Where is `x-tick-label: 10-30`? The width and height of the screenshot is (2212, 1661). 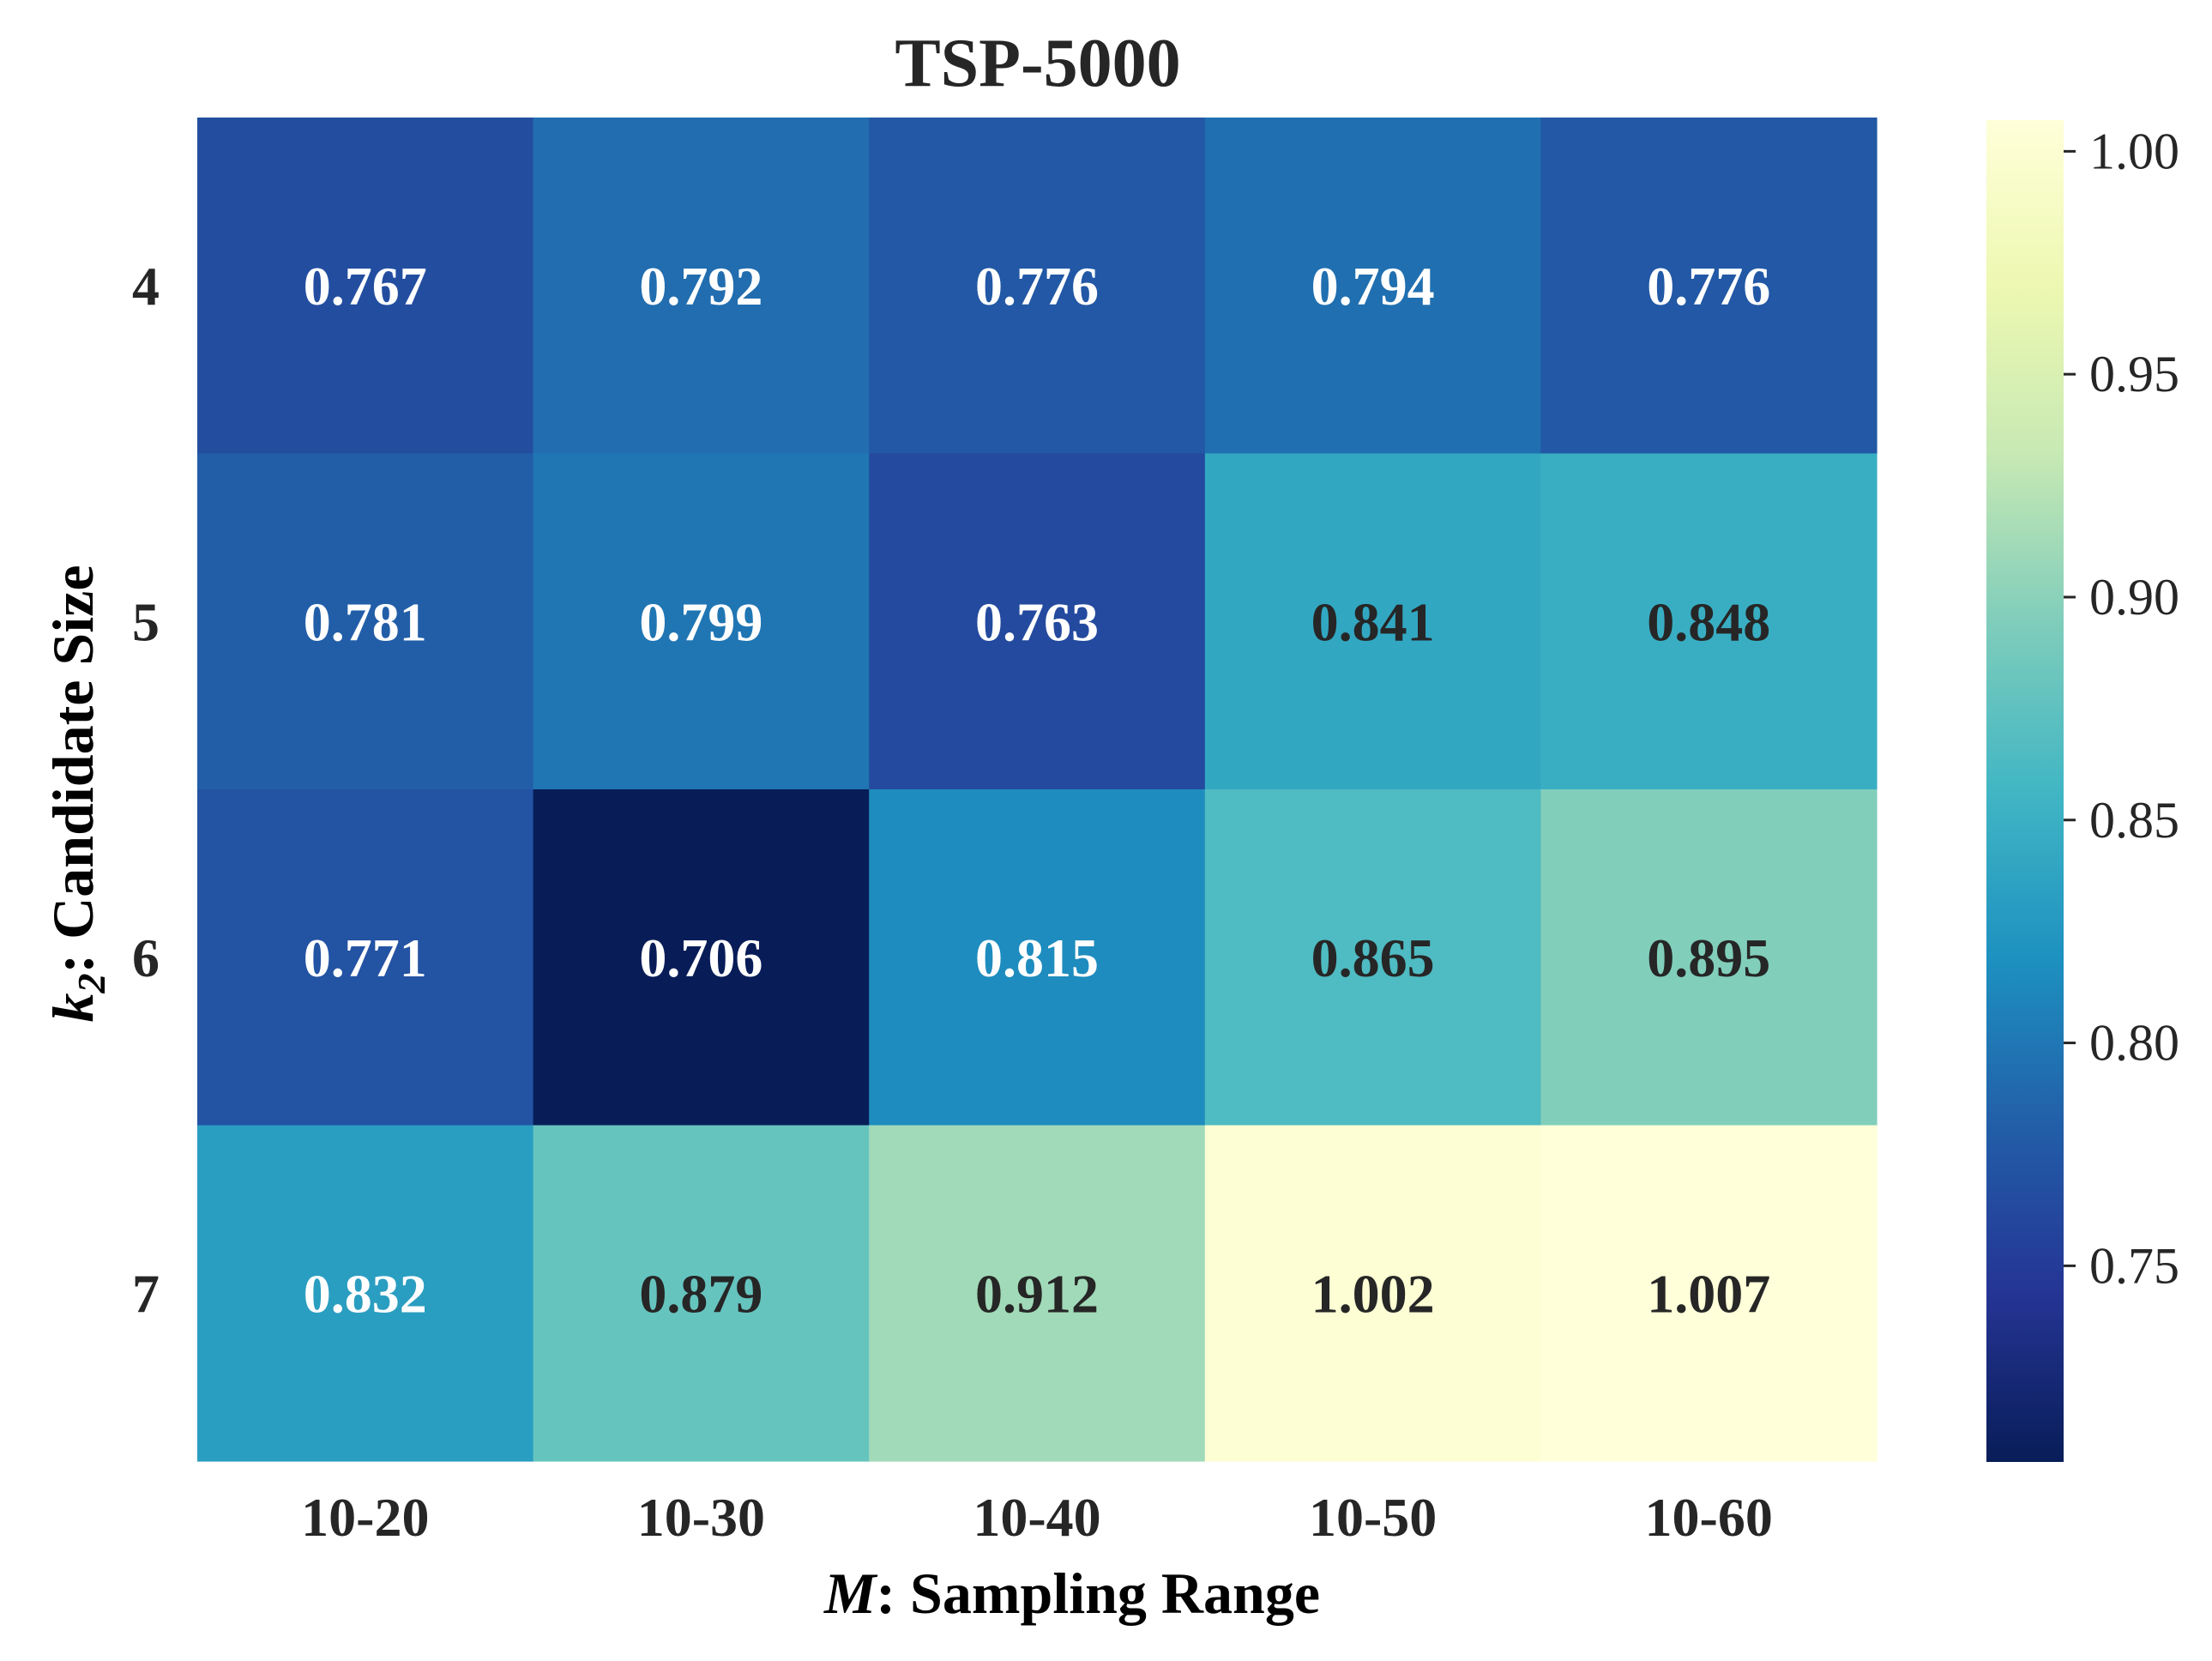
x-tick-label: 10-30 is located at coordinates (701, 1517).